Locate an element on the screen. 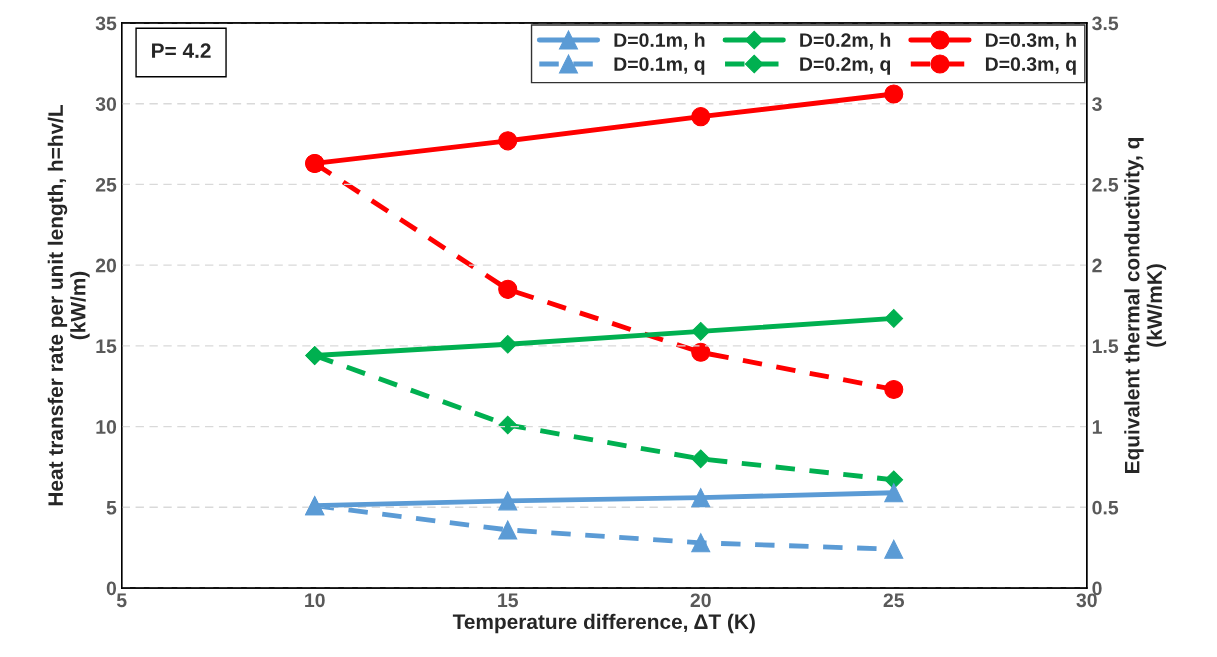  legend-label: D=0.2m, h is located at coordinates (845, 41).